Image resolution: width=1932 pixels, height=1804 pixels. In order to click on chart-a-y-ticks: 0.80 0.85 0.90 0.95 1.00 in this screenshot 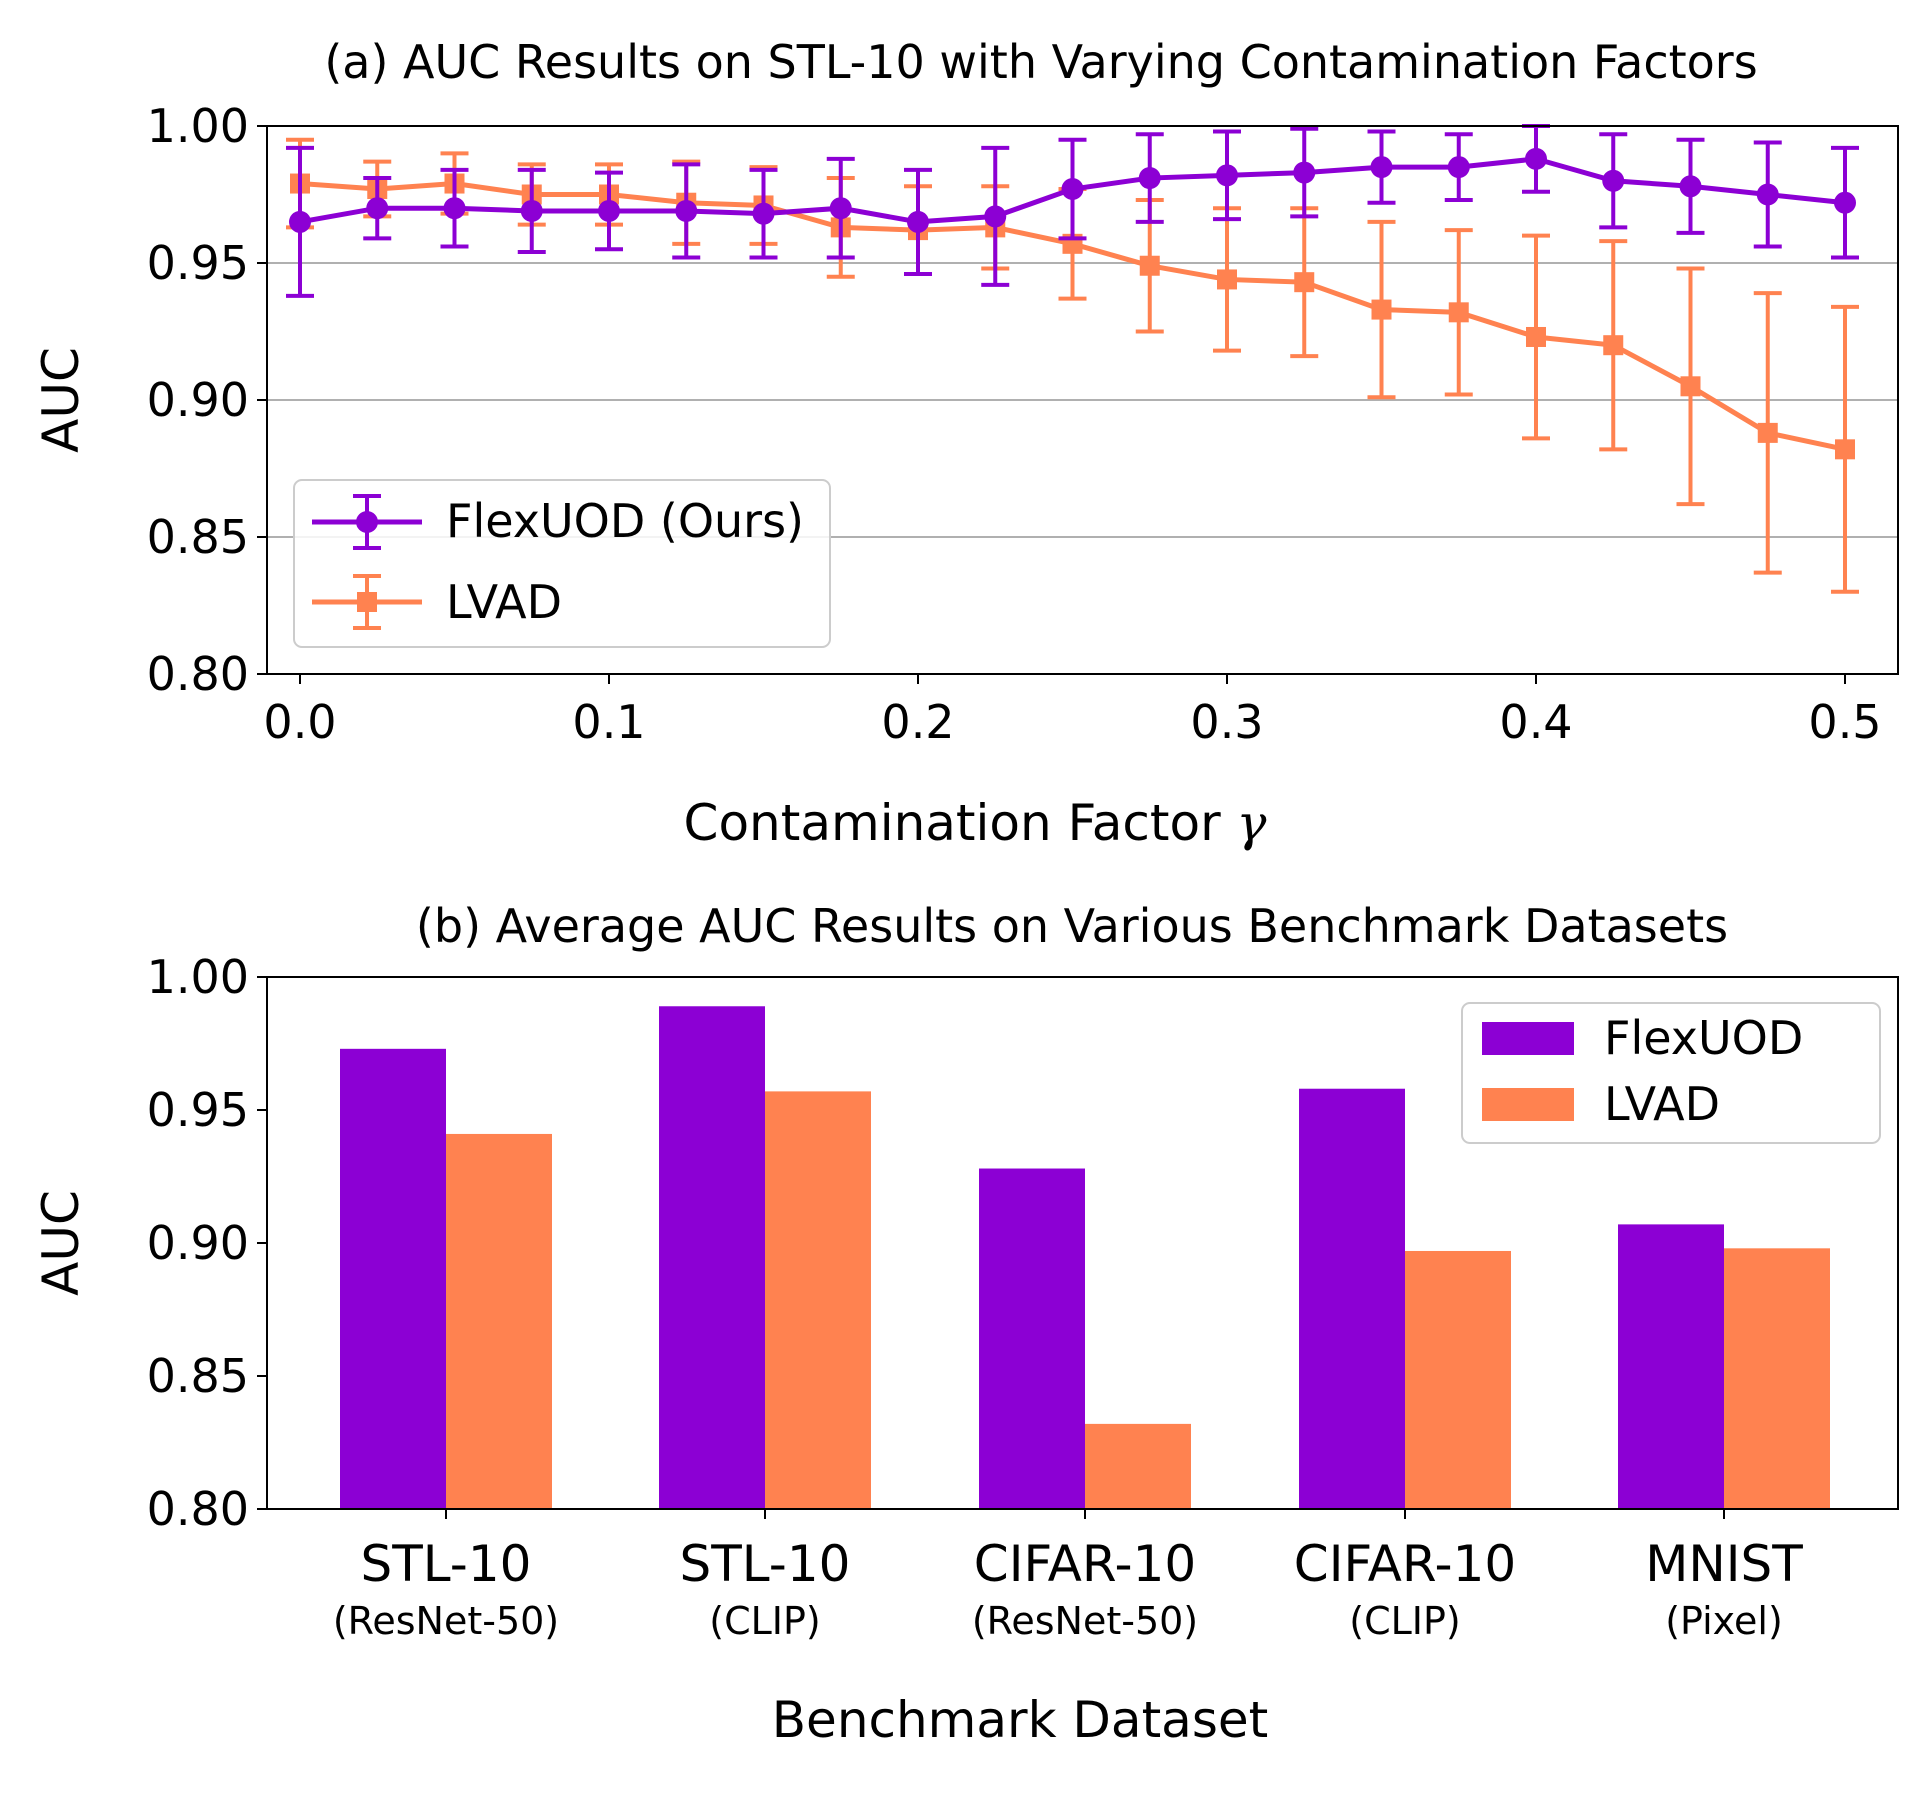, I will do `click(207, 400)`.